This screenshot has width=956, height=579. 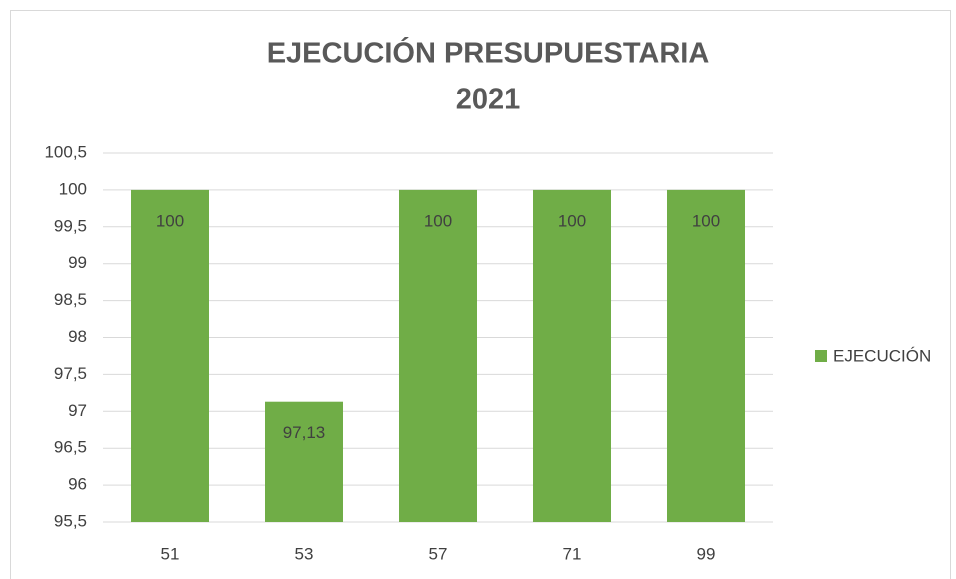 What do you see at coordinates (488, 53) in the screenshot?
I see `chart-title: EJECUCIÓN PRESUPUESTARIA` at bounding box center [488, 53].